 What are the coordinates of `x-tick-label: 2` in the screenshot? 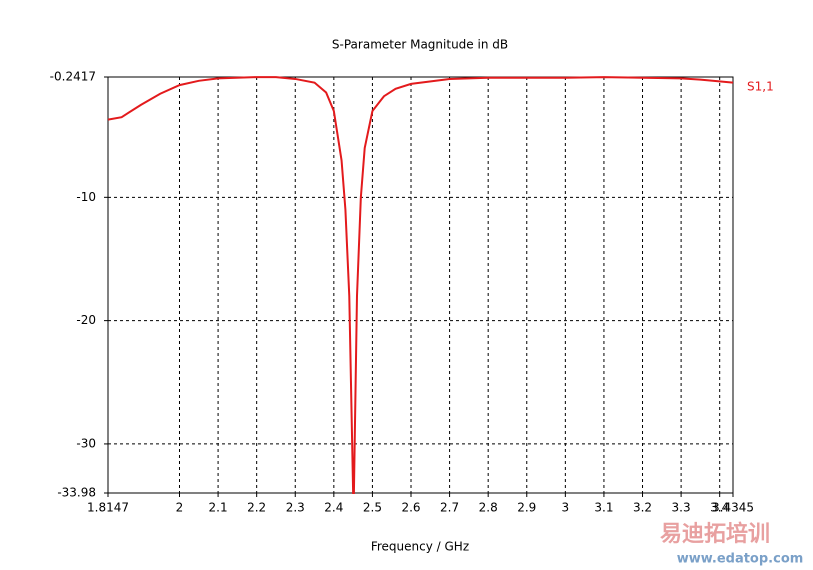 It's located at (180, 508).